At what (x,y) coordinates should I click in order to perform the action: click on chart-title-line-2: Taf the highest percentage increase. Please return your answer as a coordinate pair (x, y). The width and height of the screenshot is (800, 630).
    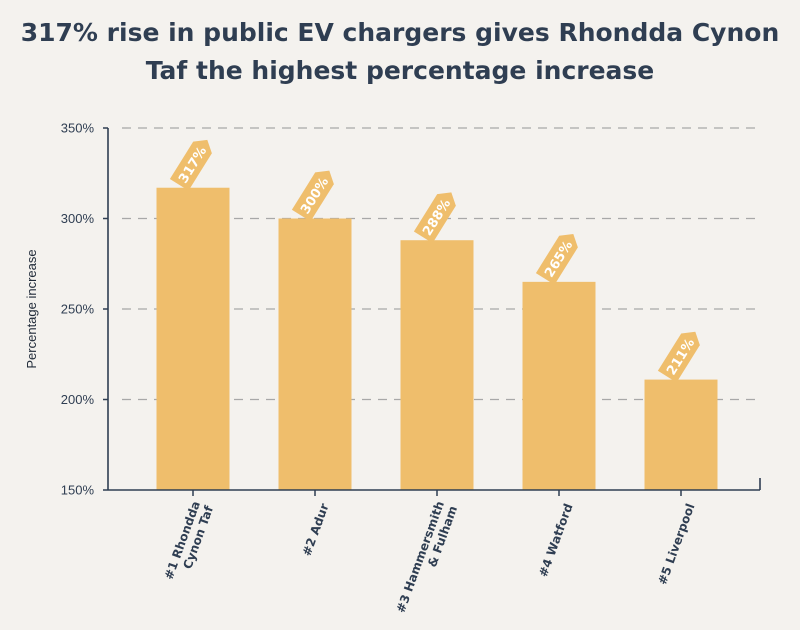
    Looking at the image, I should click on (400, 70).